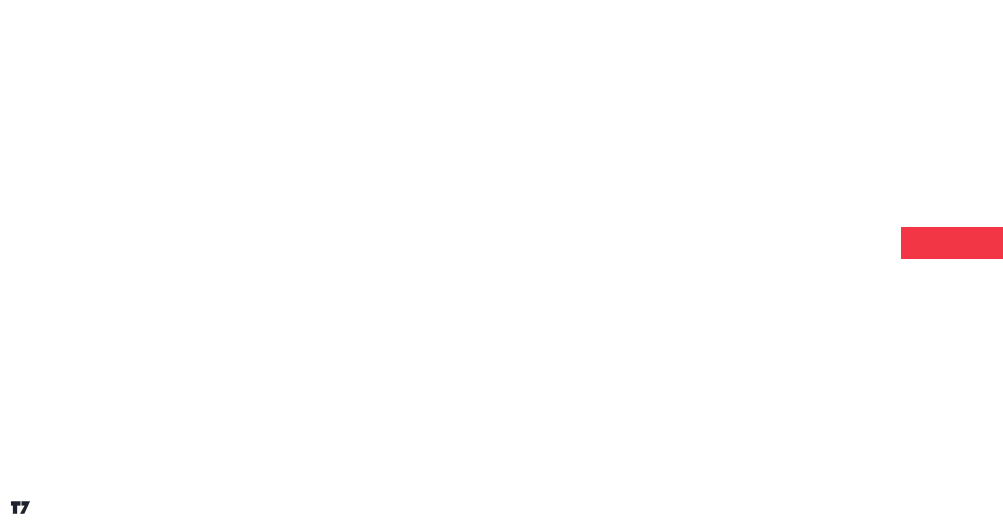  What do you see at coordinates (450, 481) in the screenshot?
I see `time-scale` at bounding box center [450, 481].